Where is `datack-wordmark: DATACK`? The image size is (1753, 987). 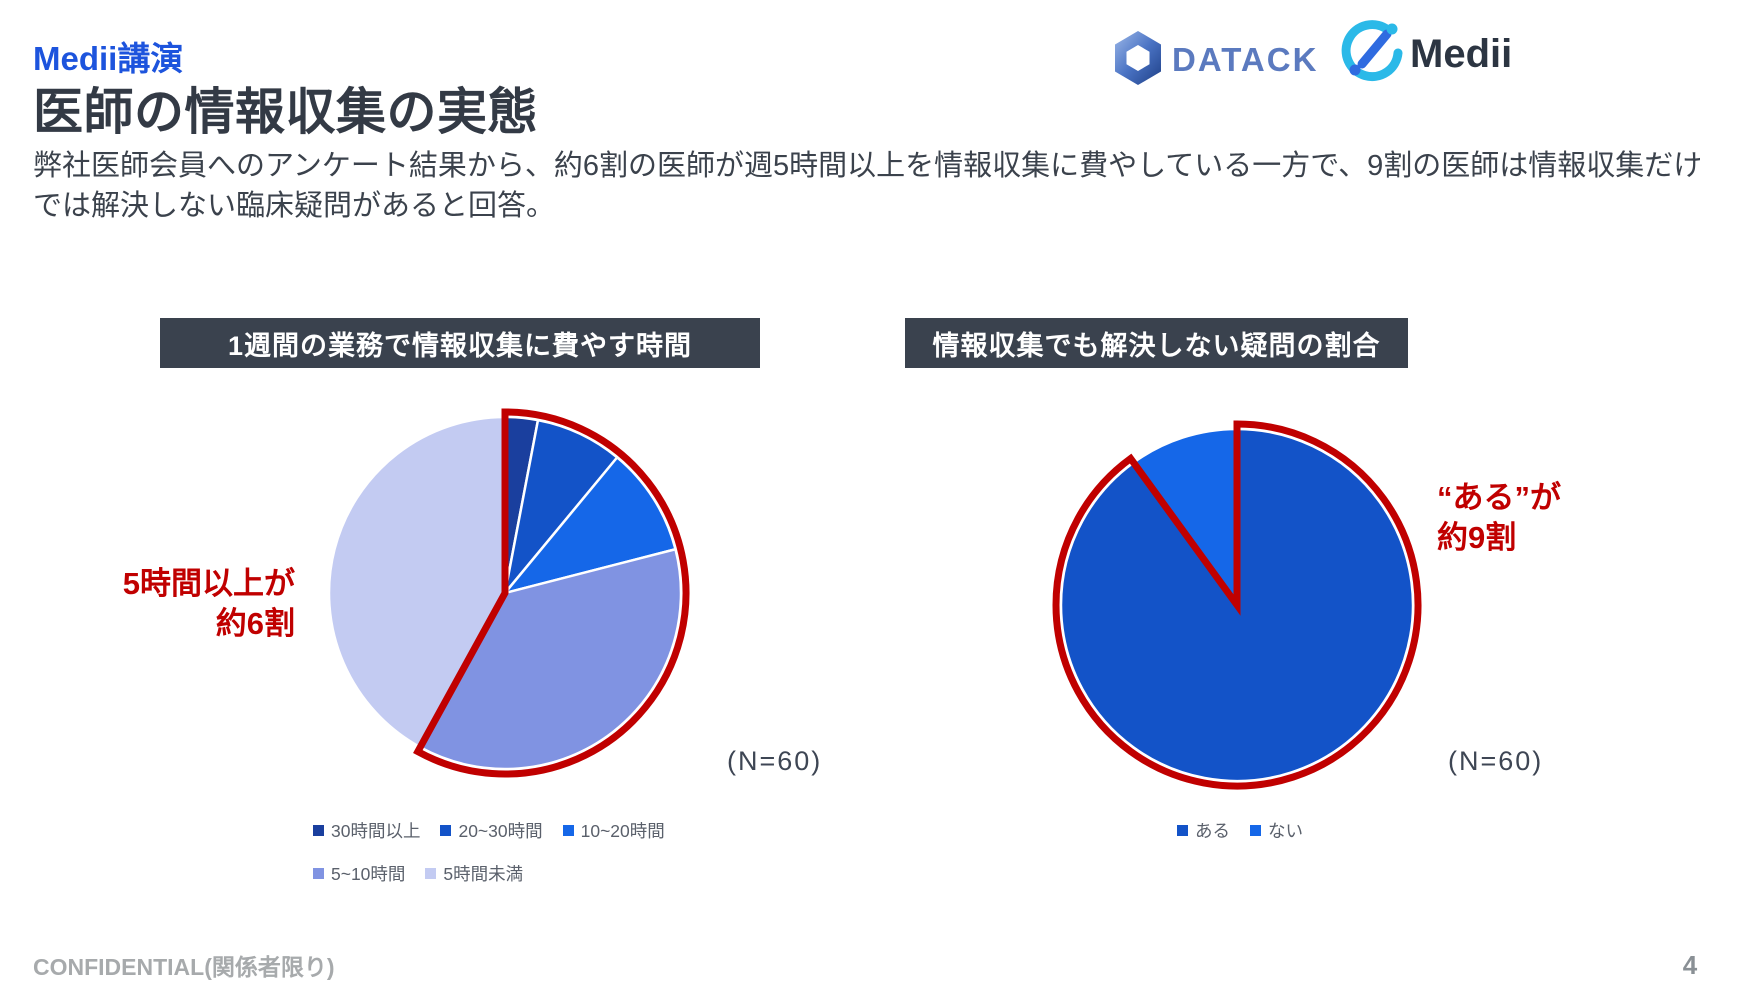 datack-wordmark: DATACK is located at coordinates (1245, 59).